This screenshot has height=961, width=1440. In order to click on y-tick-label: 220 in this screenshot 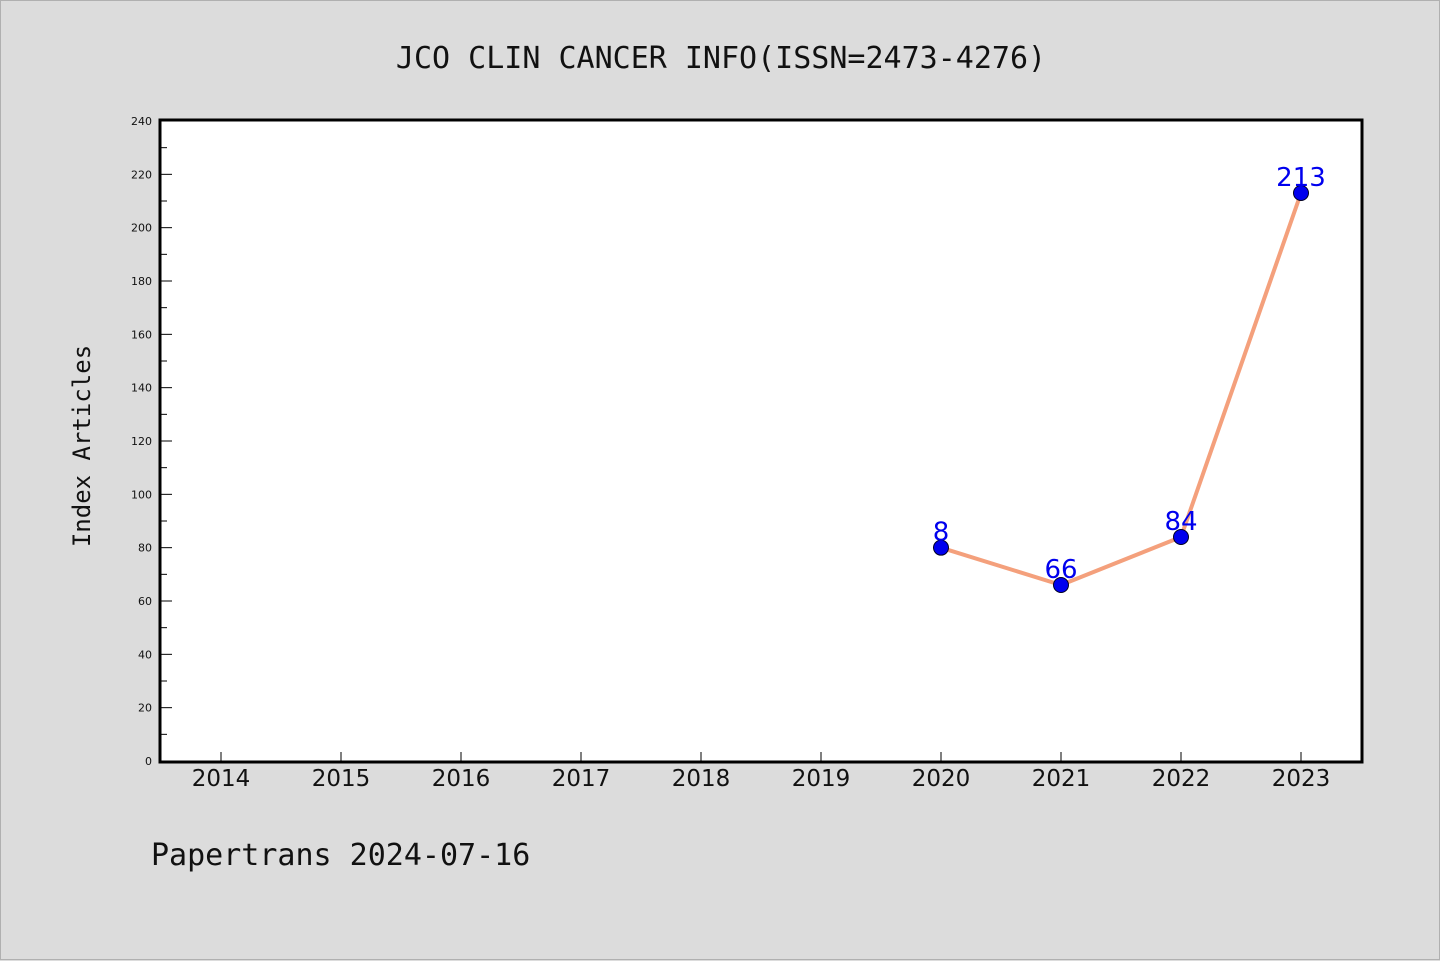, I will do `click(141, 174)`.